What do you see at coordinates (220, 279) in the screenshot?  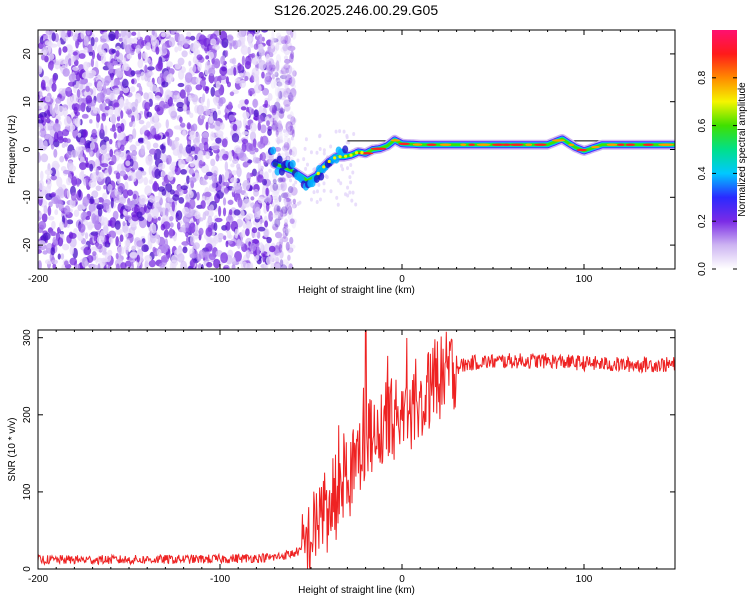 I see `top-xtick-label: -100` at bounding box center [220, 279].